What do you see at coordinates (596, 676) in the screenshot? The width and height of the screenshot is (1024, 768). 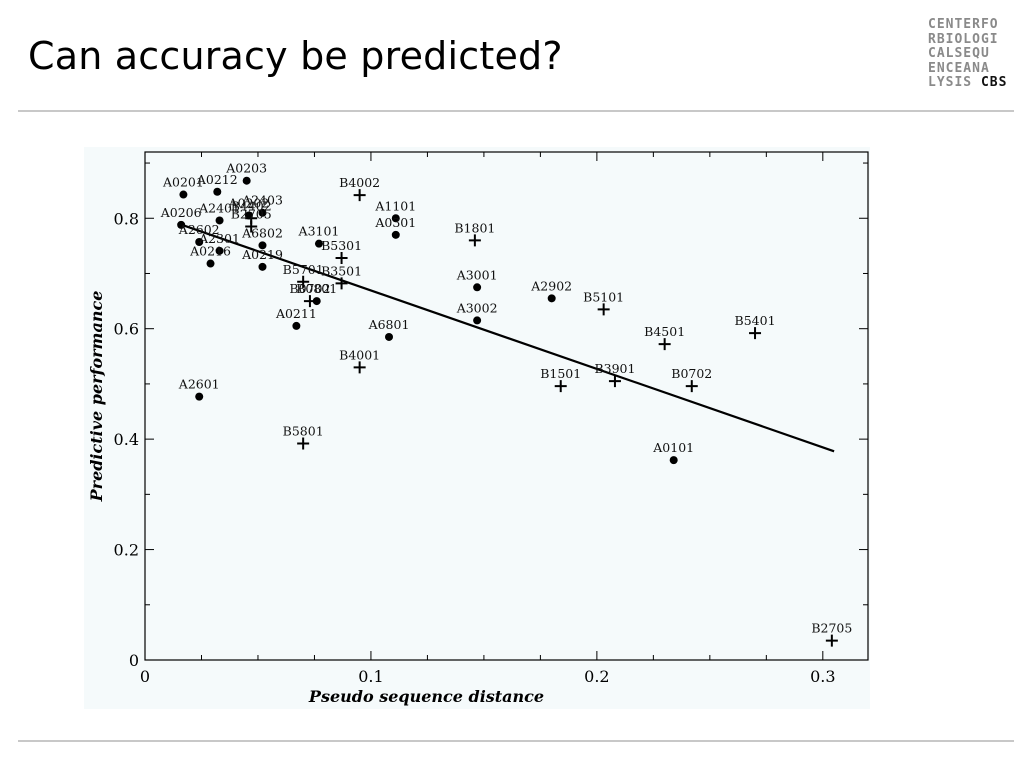 I see `x-tick-label: 0.2` at bounding box center [596, 676].